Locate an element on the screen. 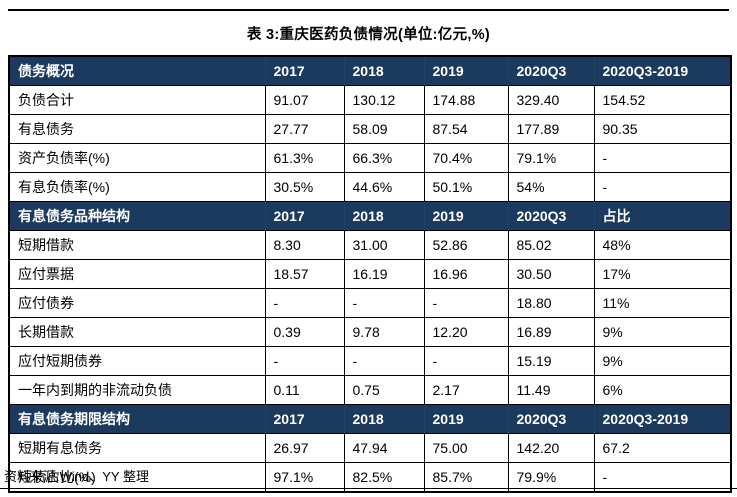  row-label: 有息债务 is located at coordinates (137, 129).